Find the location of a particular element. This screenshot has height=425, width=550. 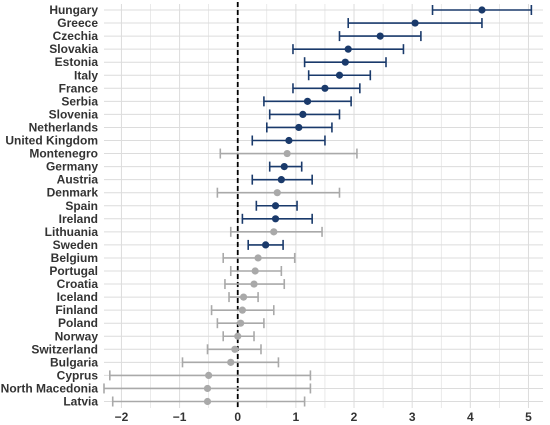

country-label: Norway is located at coordinates (77, 336).